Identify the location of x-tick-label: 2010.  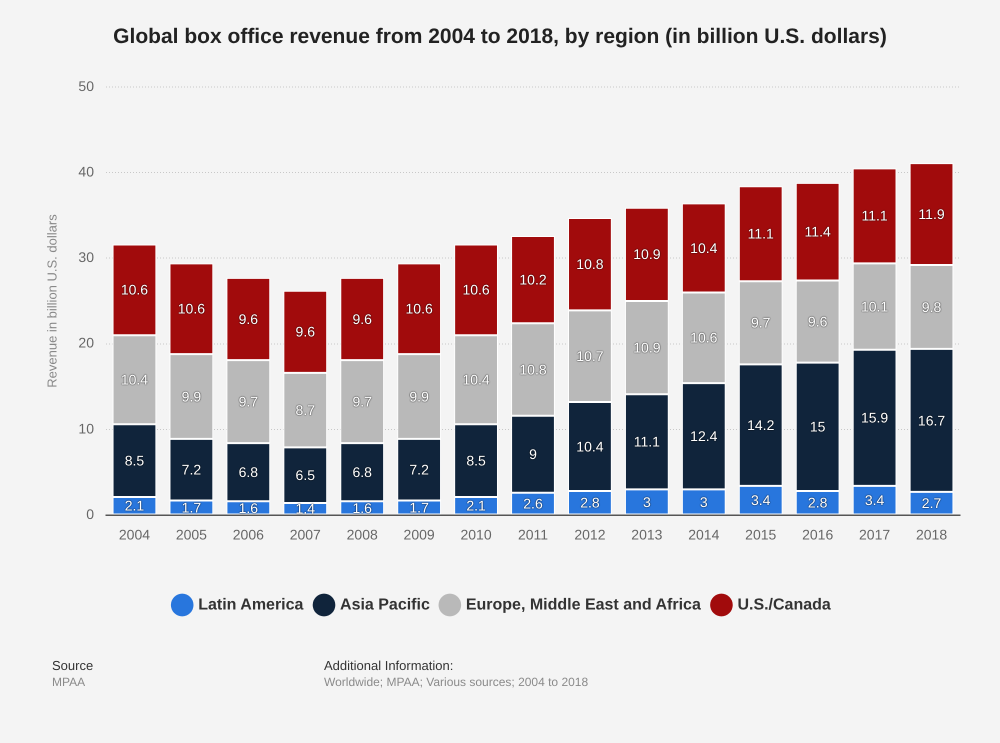
(476, 534).